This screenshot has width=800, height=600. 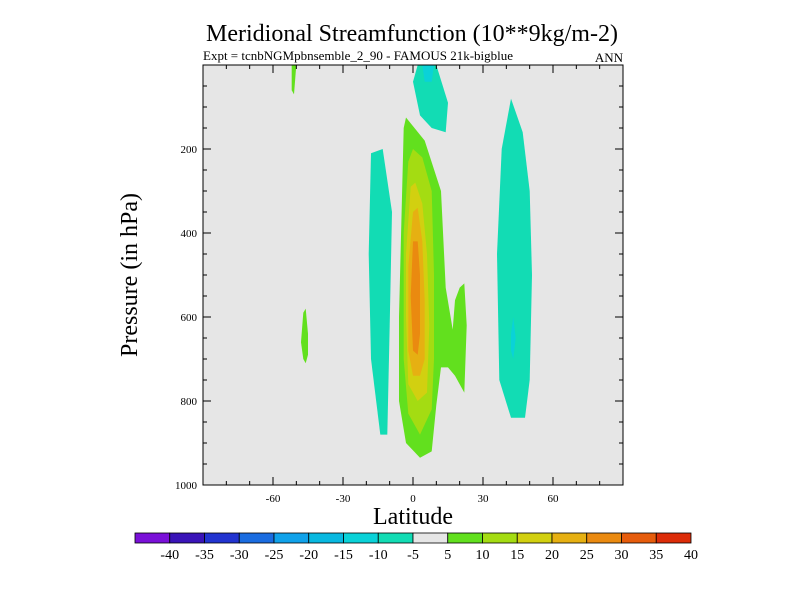 I want to click on y-axis-label: Pressure (in hPa), so click(x=130, y=275).